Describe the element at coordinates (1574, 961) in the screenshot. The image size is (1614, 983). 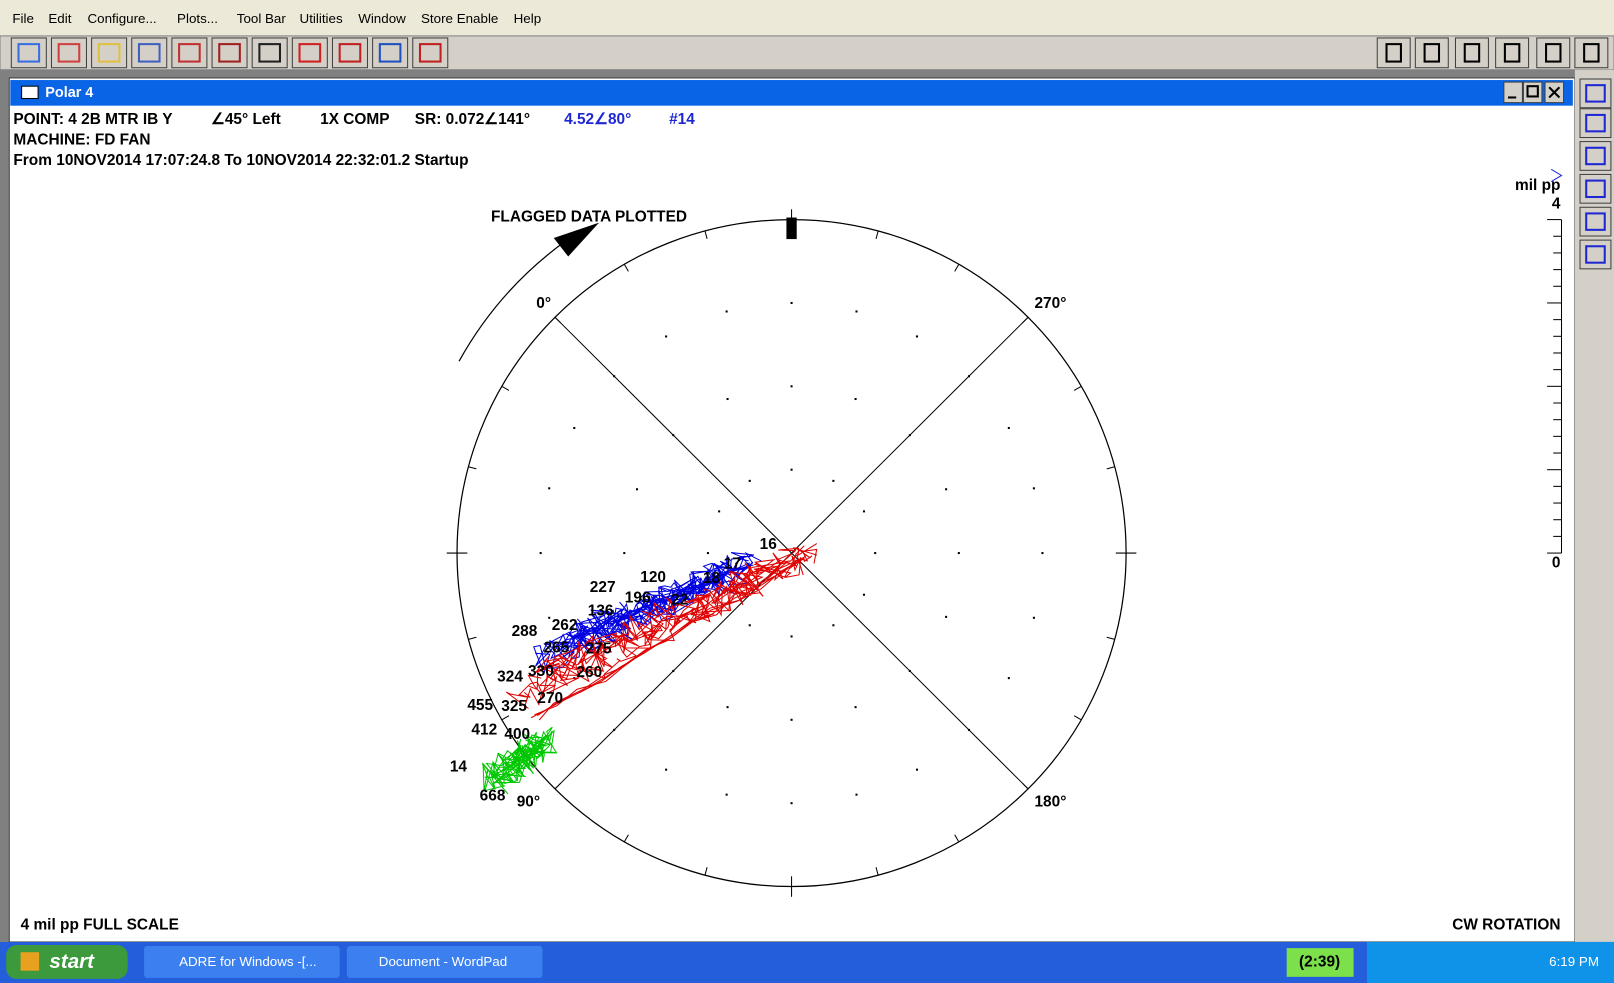
I see `clock: 6:19 PM` at that location.